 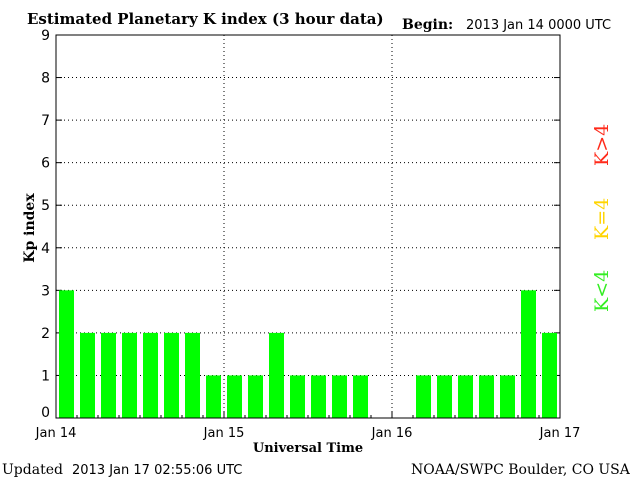 I want to click on y-tick-label: 6, so click(x=45, y=164).